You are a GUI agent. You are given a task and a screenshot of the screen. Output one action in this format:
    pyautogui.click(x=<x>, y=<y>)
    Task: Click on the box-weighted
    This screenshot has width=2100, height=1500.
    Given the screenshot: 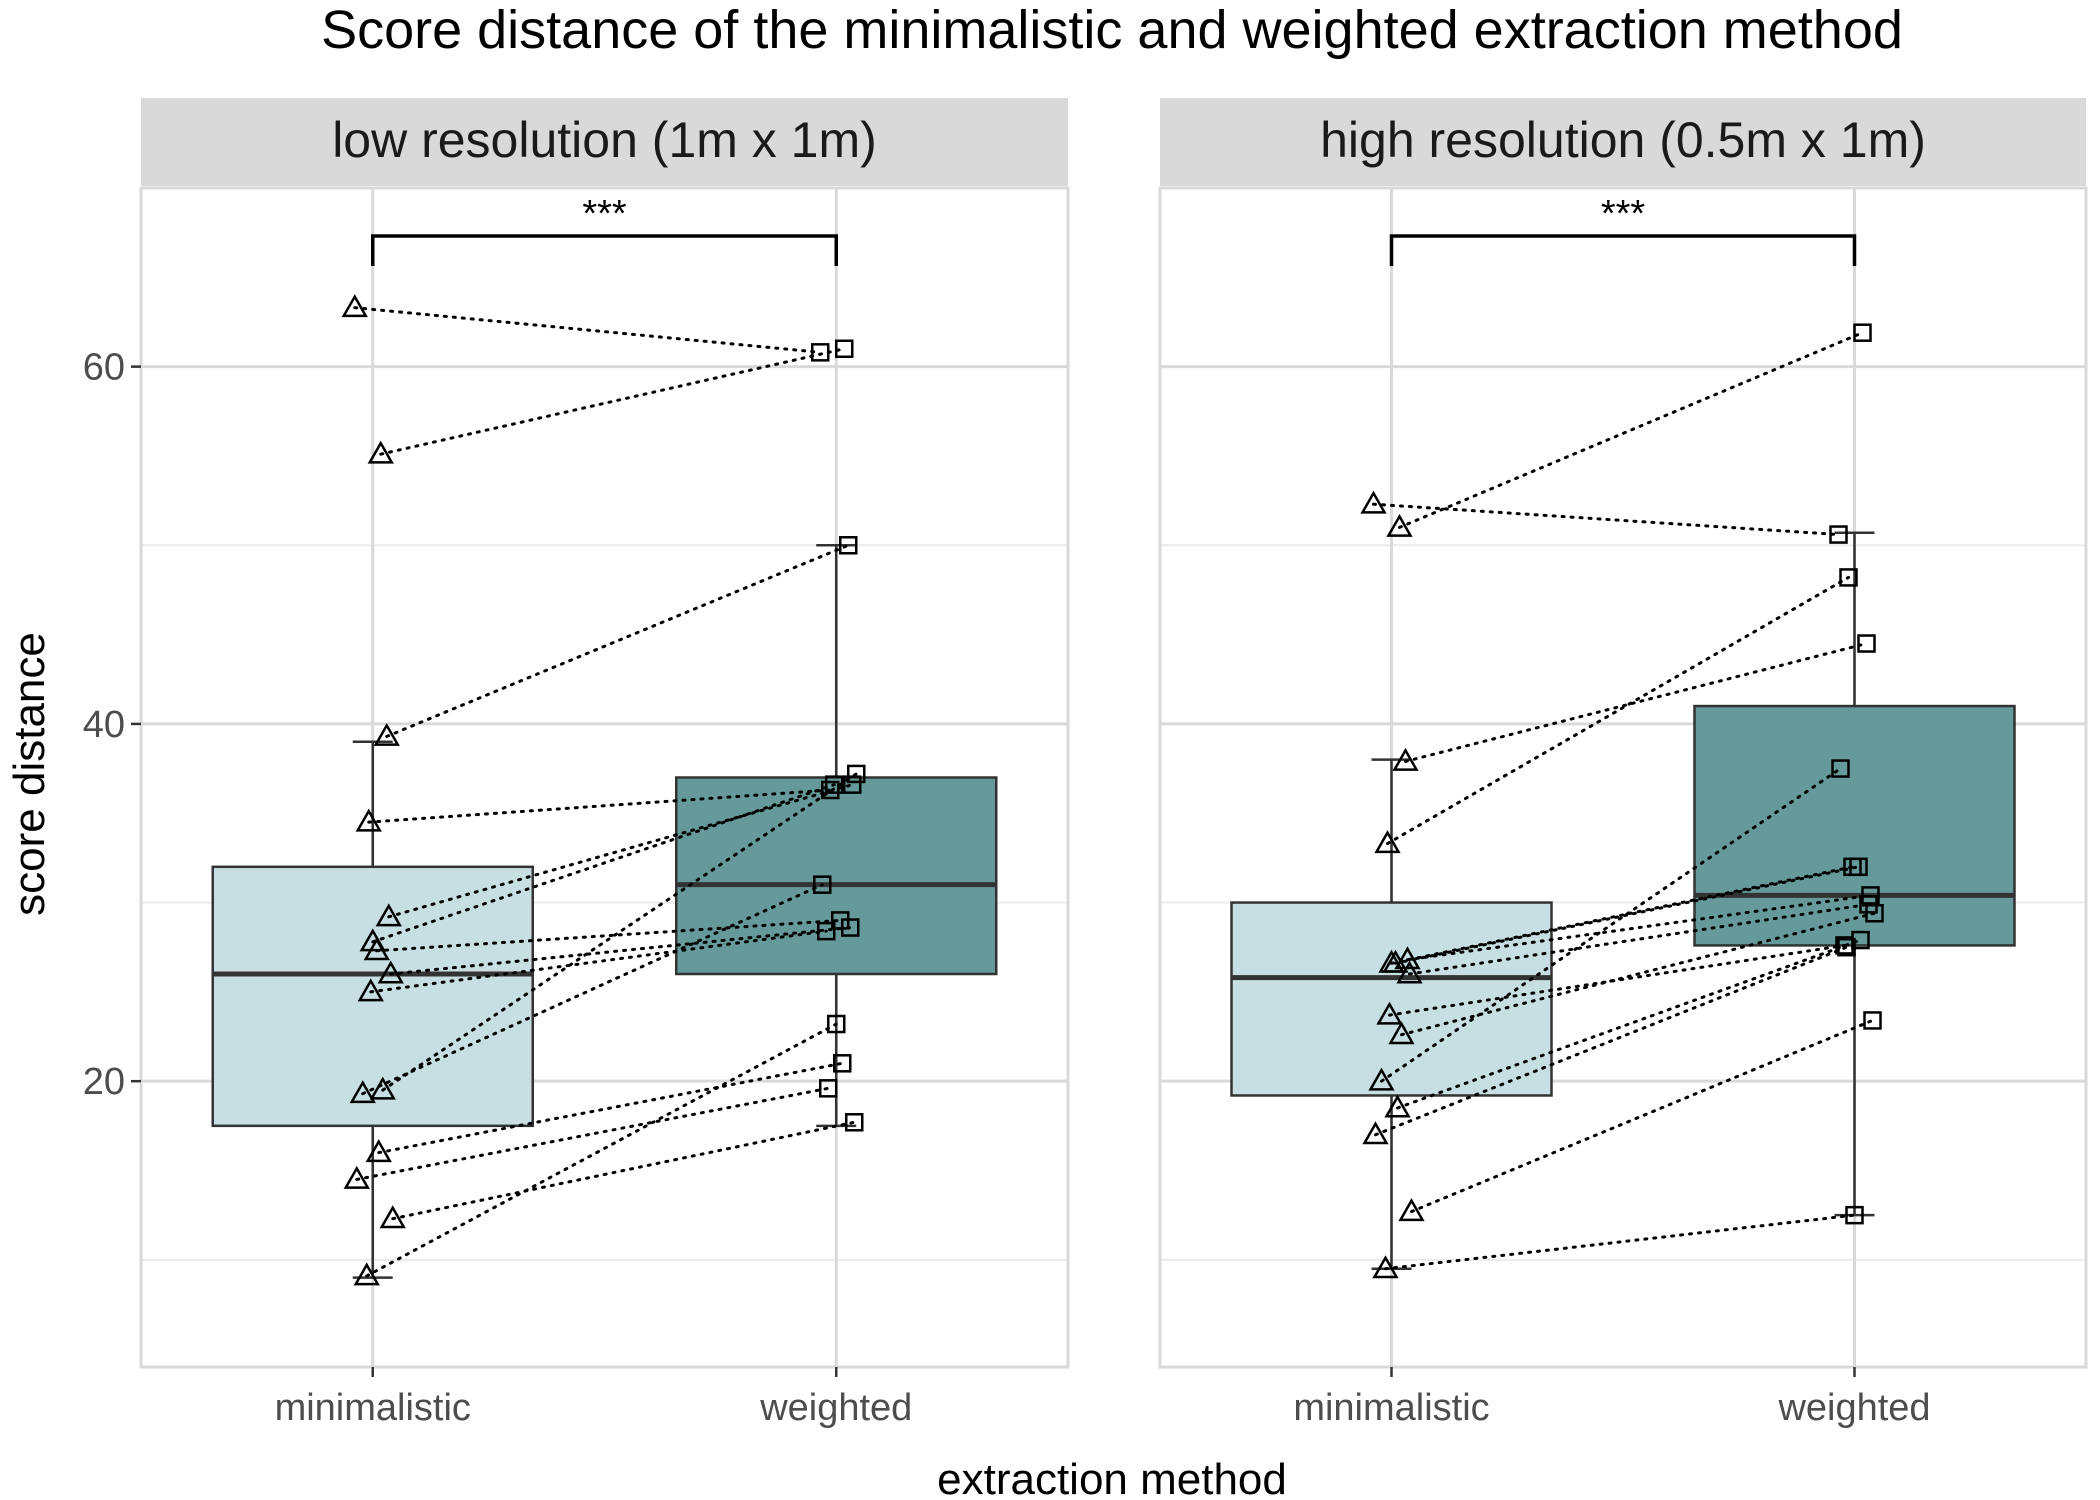 What is the action you would take?
    pyautogui.click(x=836, y=836)
    